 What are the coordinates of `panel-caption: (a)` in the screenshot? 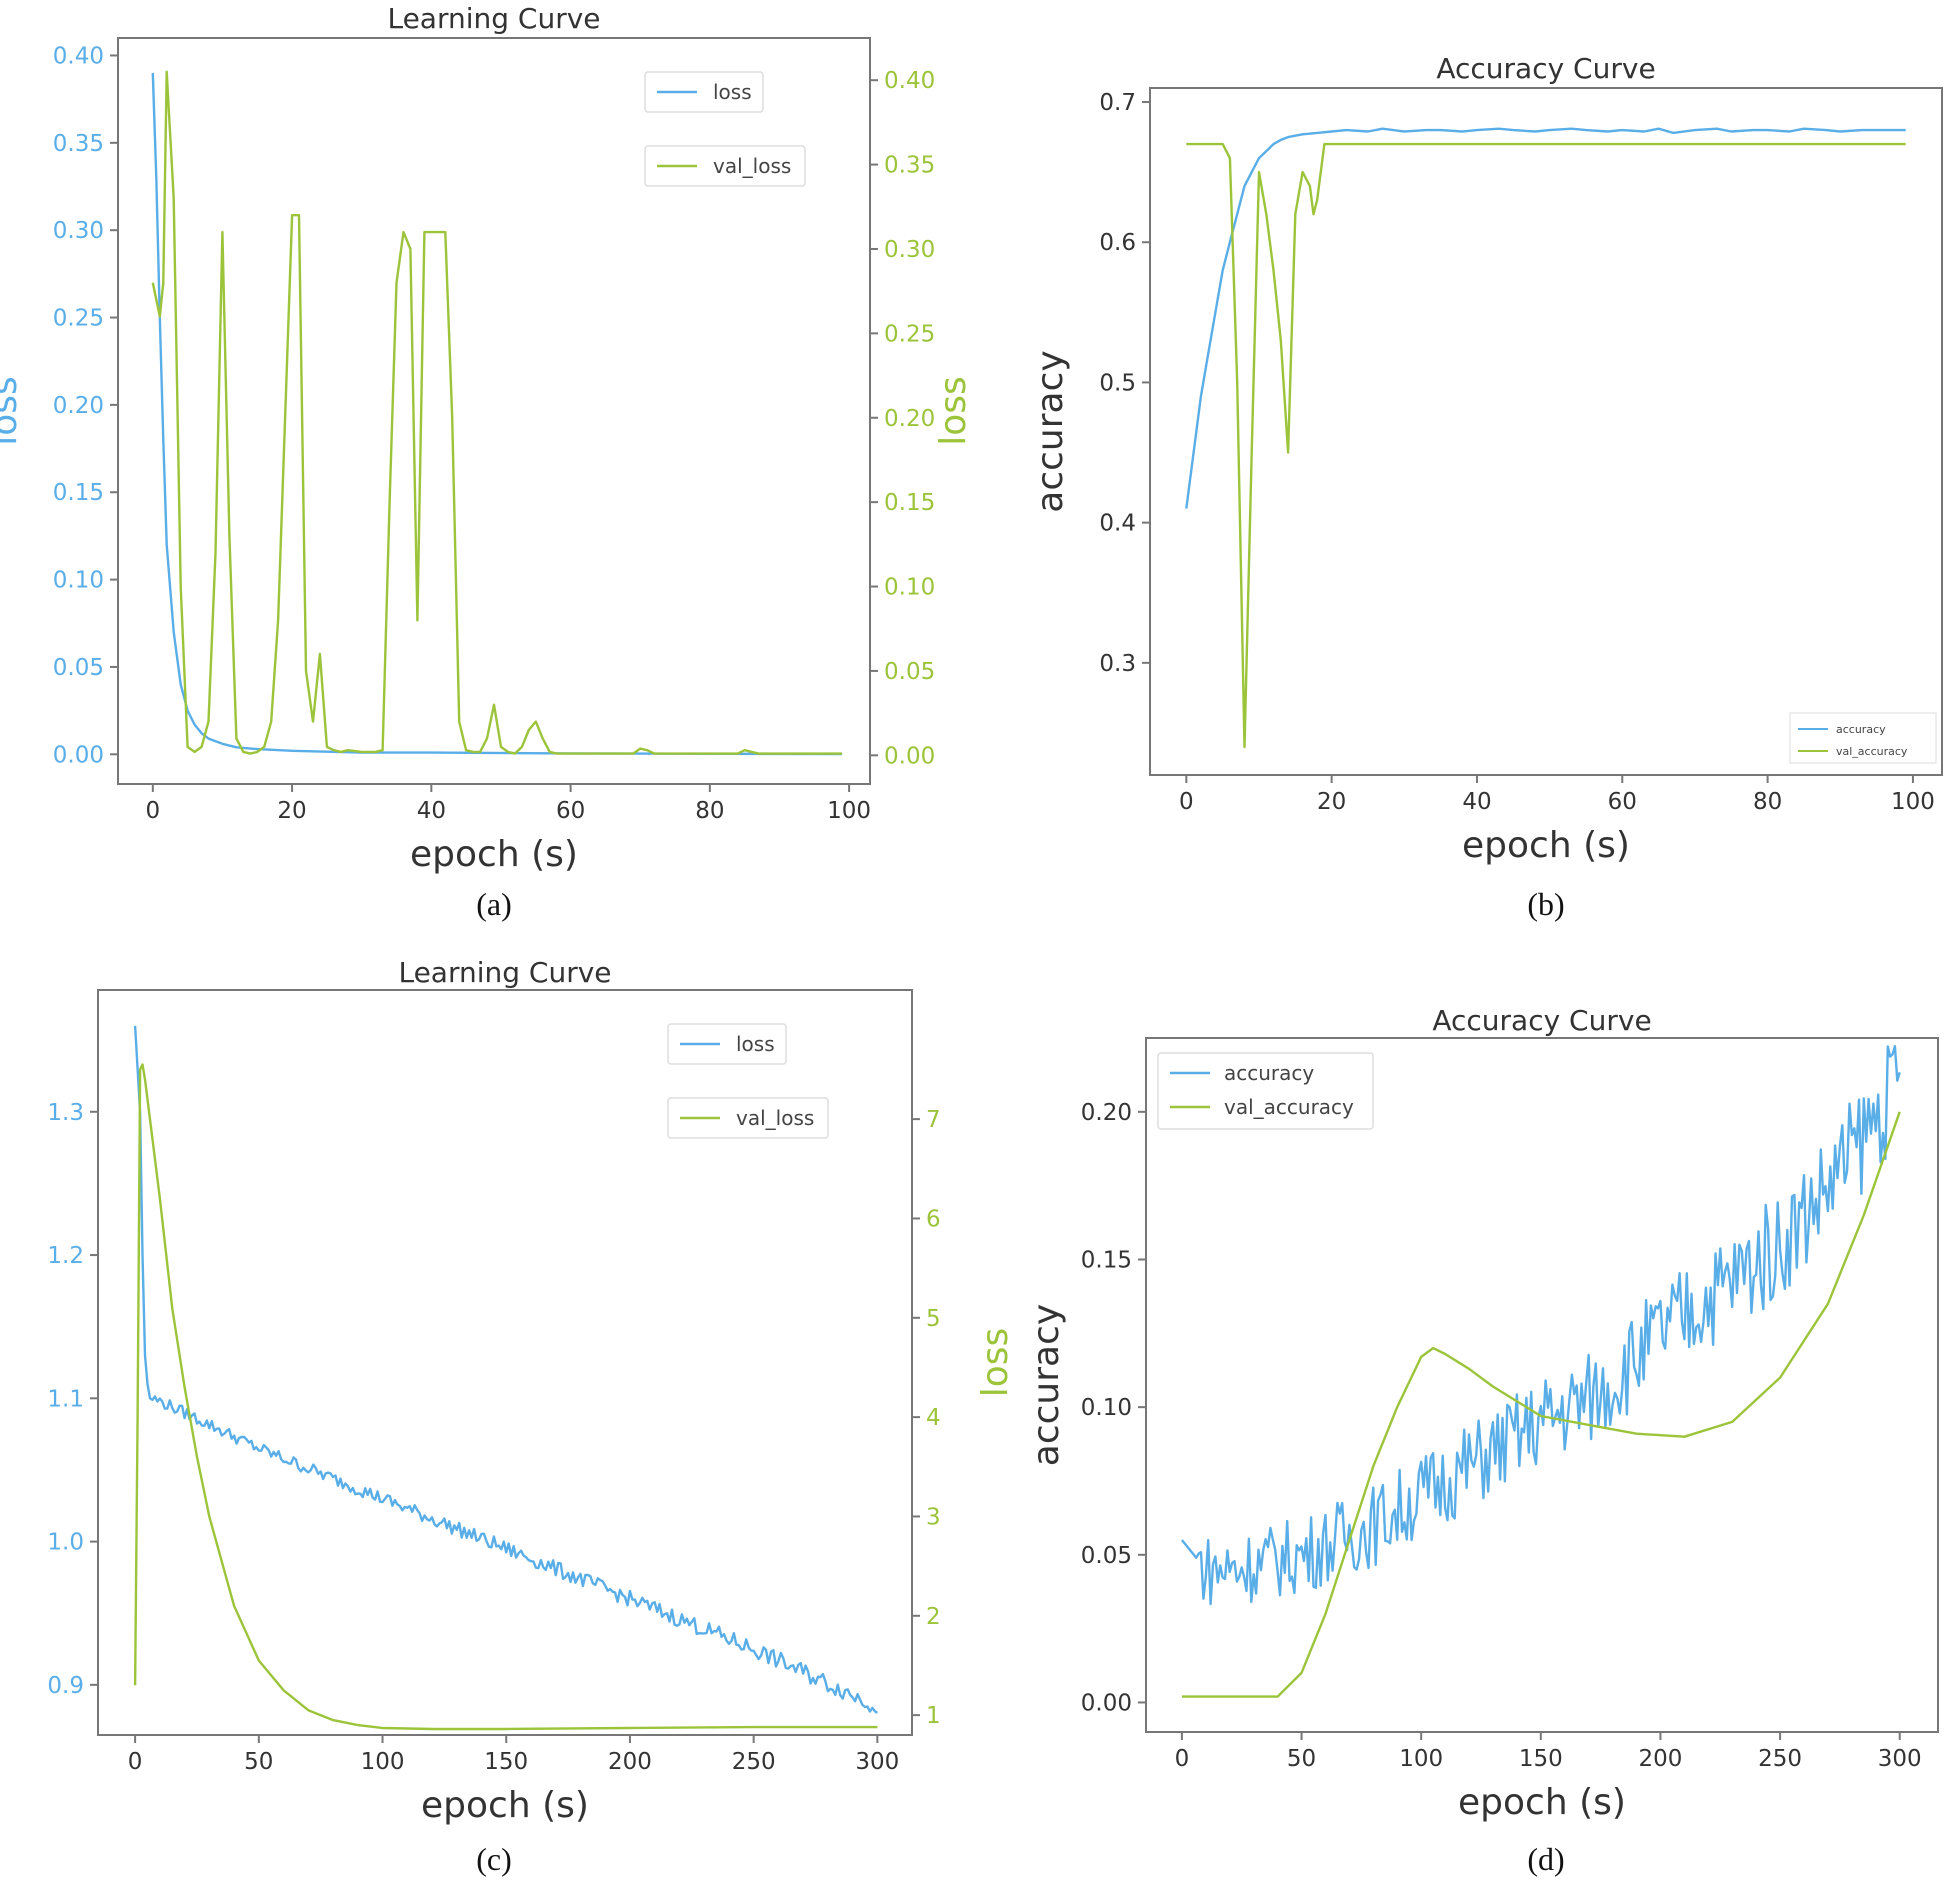 It's located at (494, 904).